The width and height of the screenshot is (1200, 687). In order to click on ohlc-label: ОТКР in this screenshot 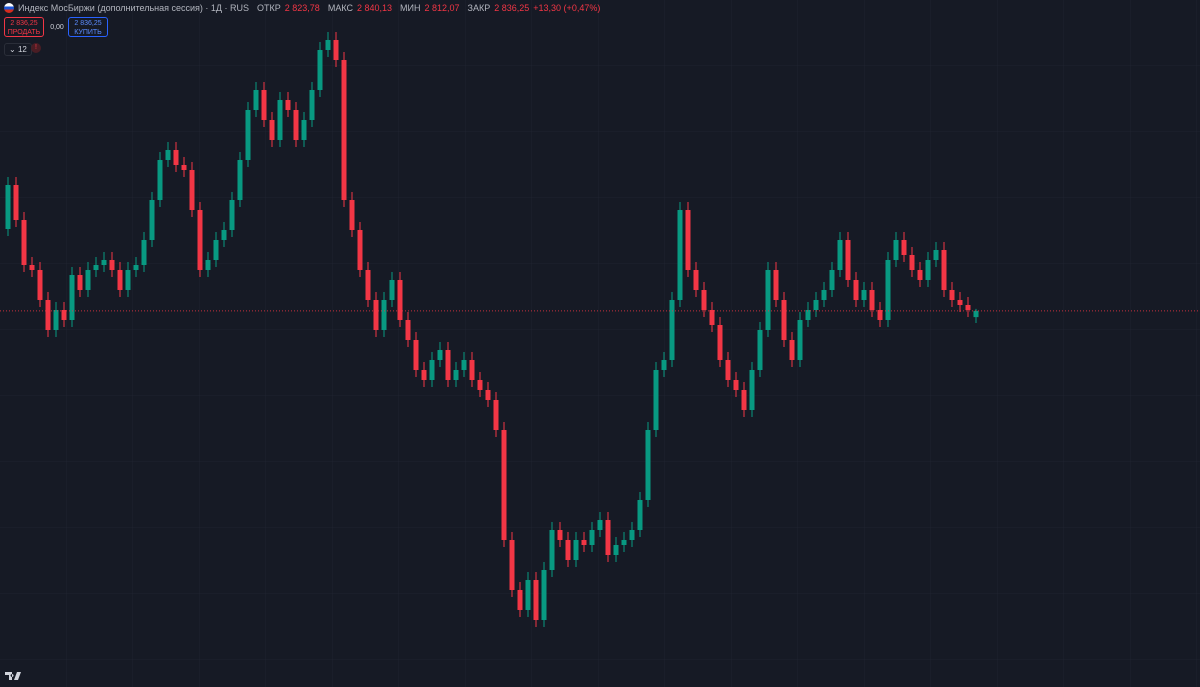, I will do `click(269, 8)`.